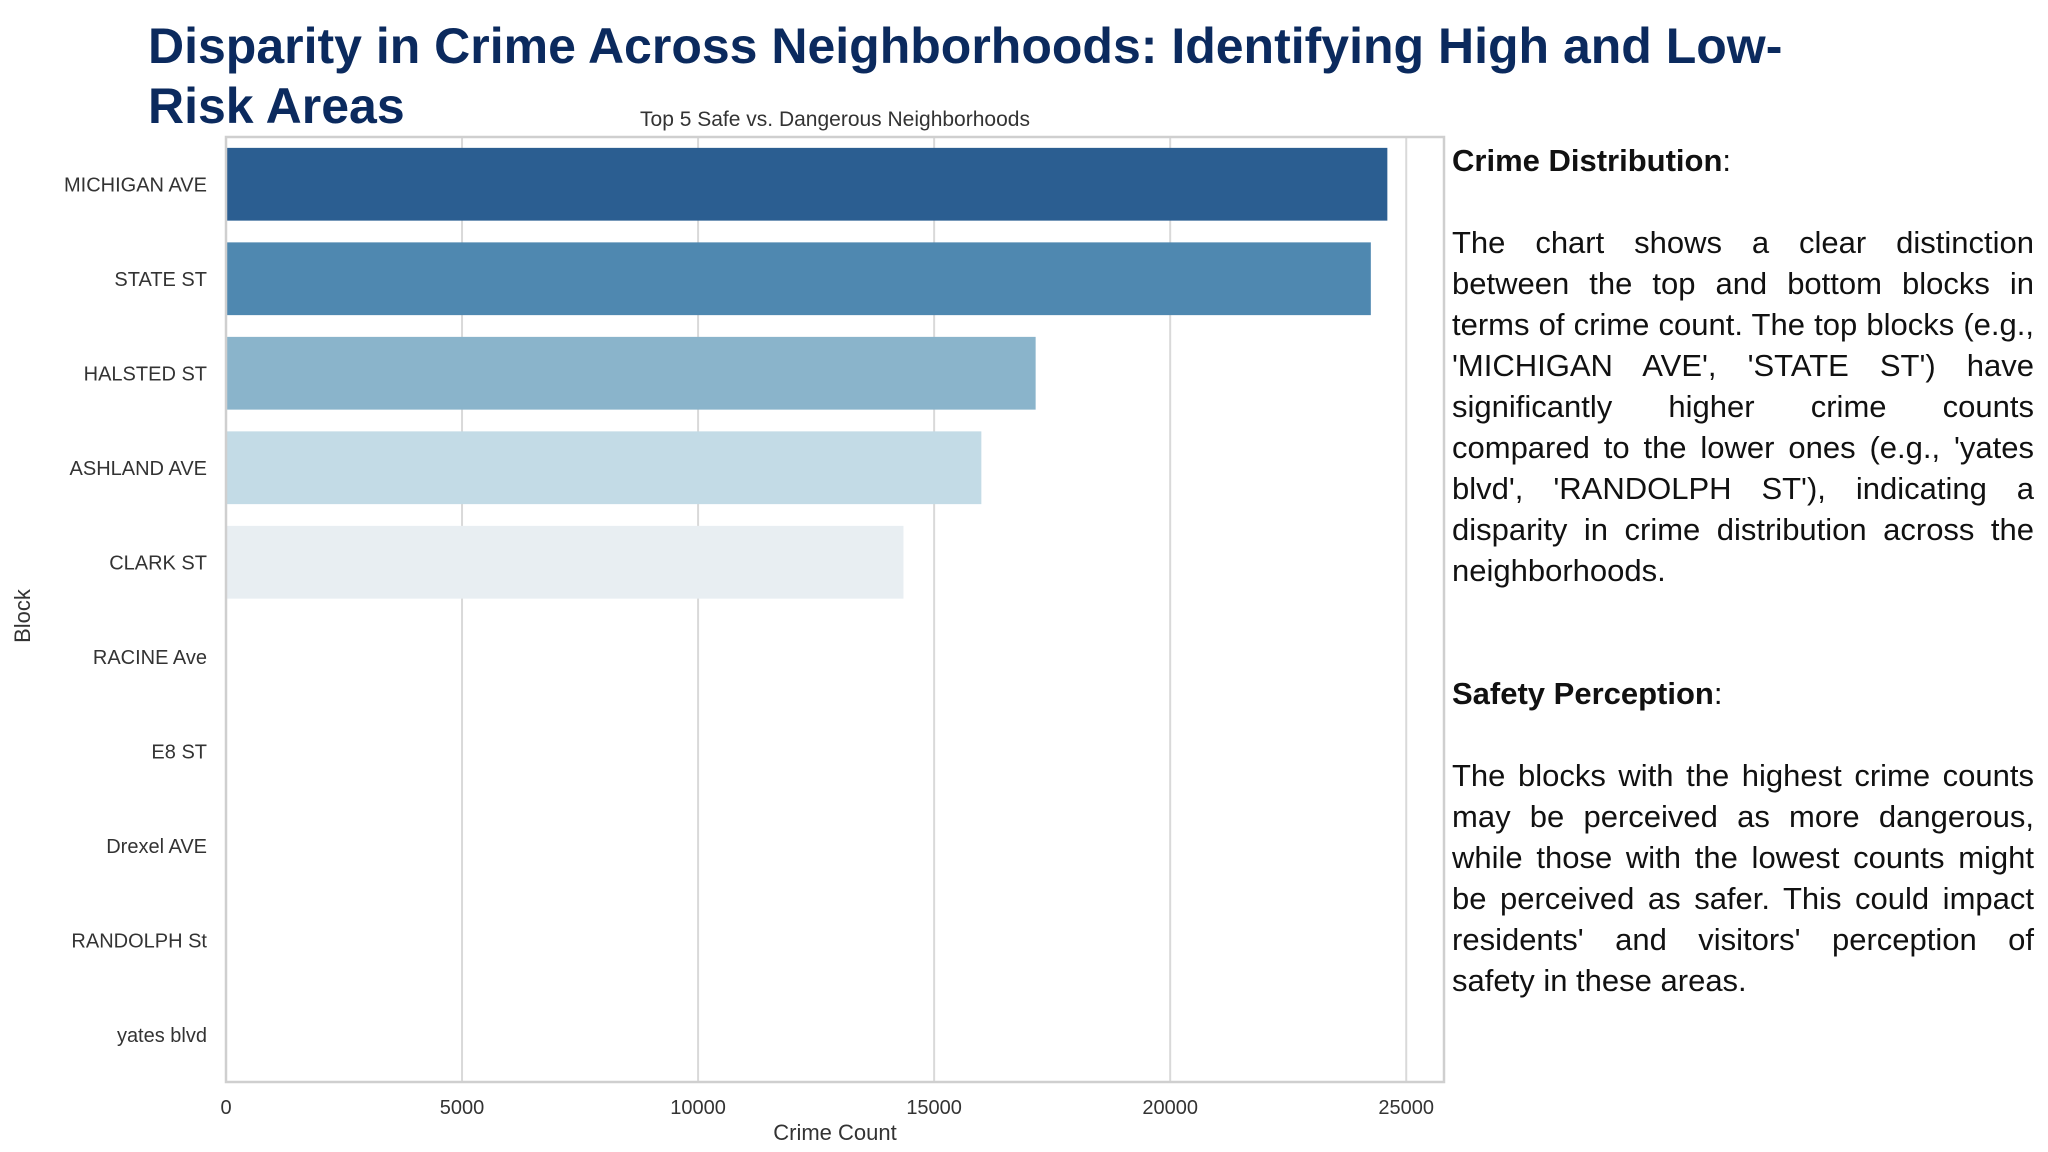 The image size is (2048, 1152). Describe the element at coordinates (1743, 693) in the screenshot. I see `safety-perception-heading: Safety Perception:` at that location.